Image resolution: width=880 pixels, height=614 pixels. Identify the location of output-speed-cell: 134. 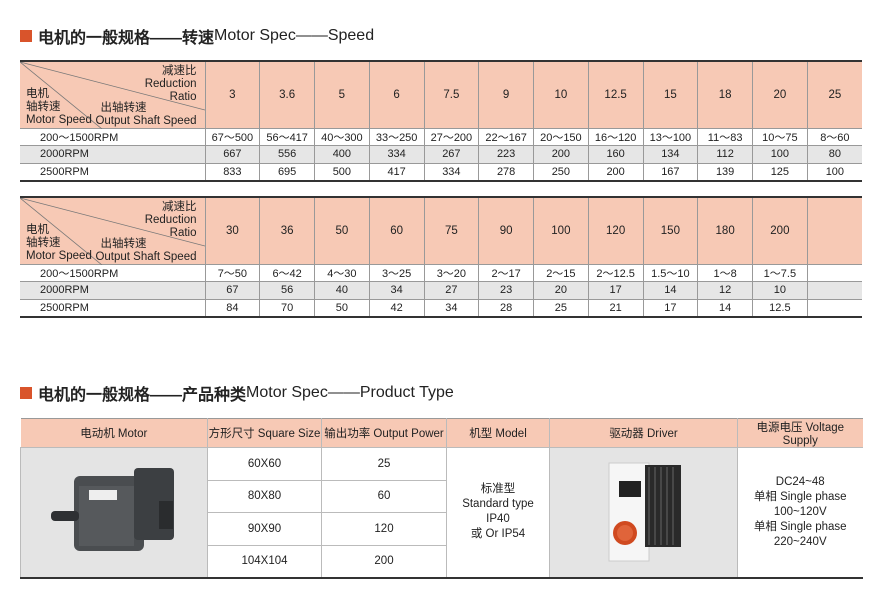
(670, 154).